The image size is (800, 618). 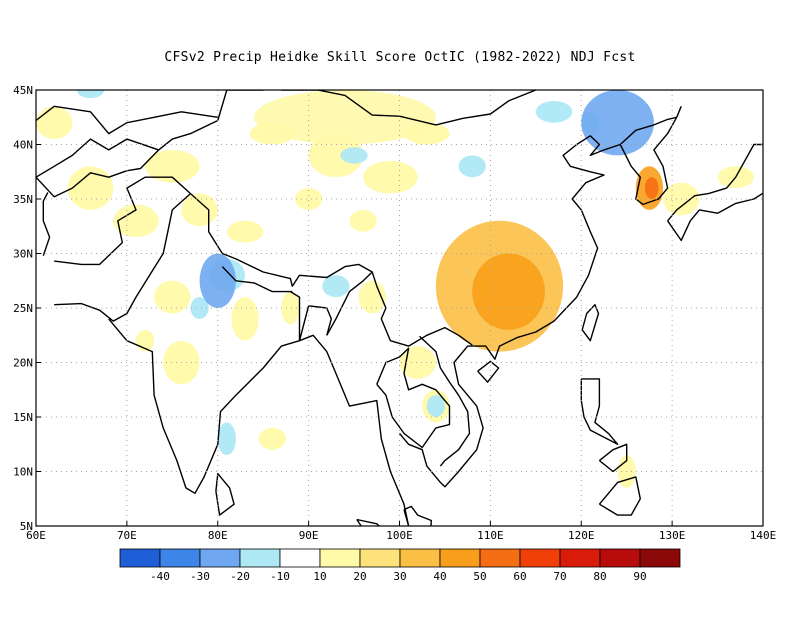 I want to click on colorbar-label: 80, so click(x=599, y=576).